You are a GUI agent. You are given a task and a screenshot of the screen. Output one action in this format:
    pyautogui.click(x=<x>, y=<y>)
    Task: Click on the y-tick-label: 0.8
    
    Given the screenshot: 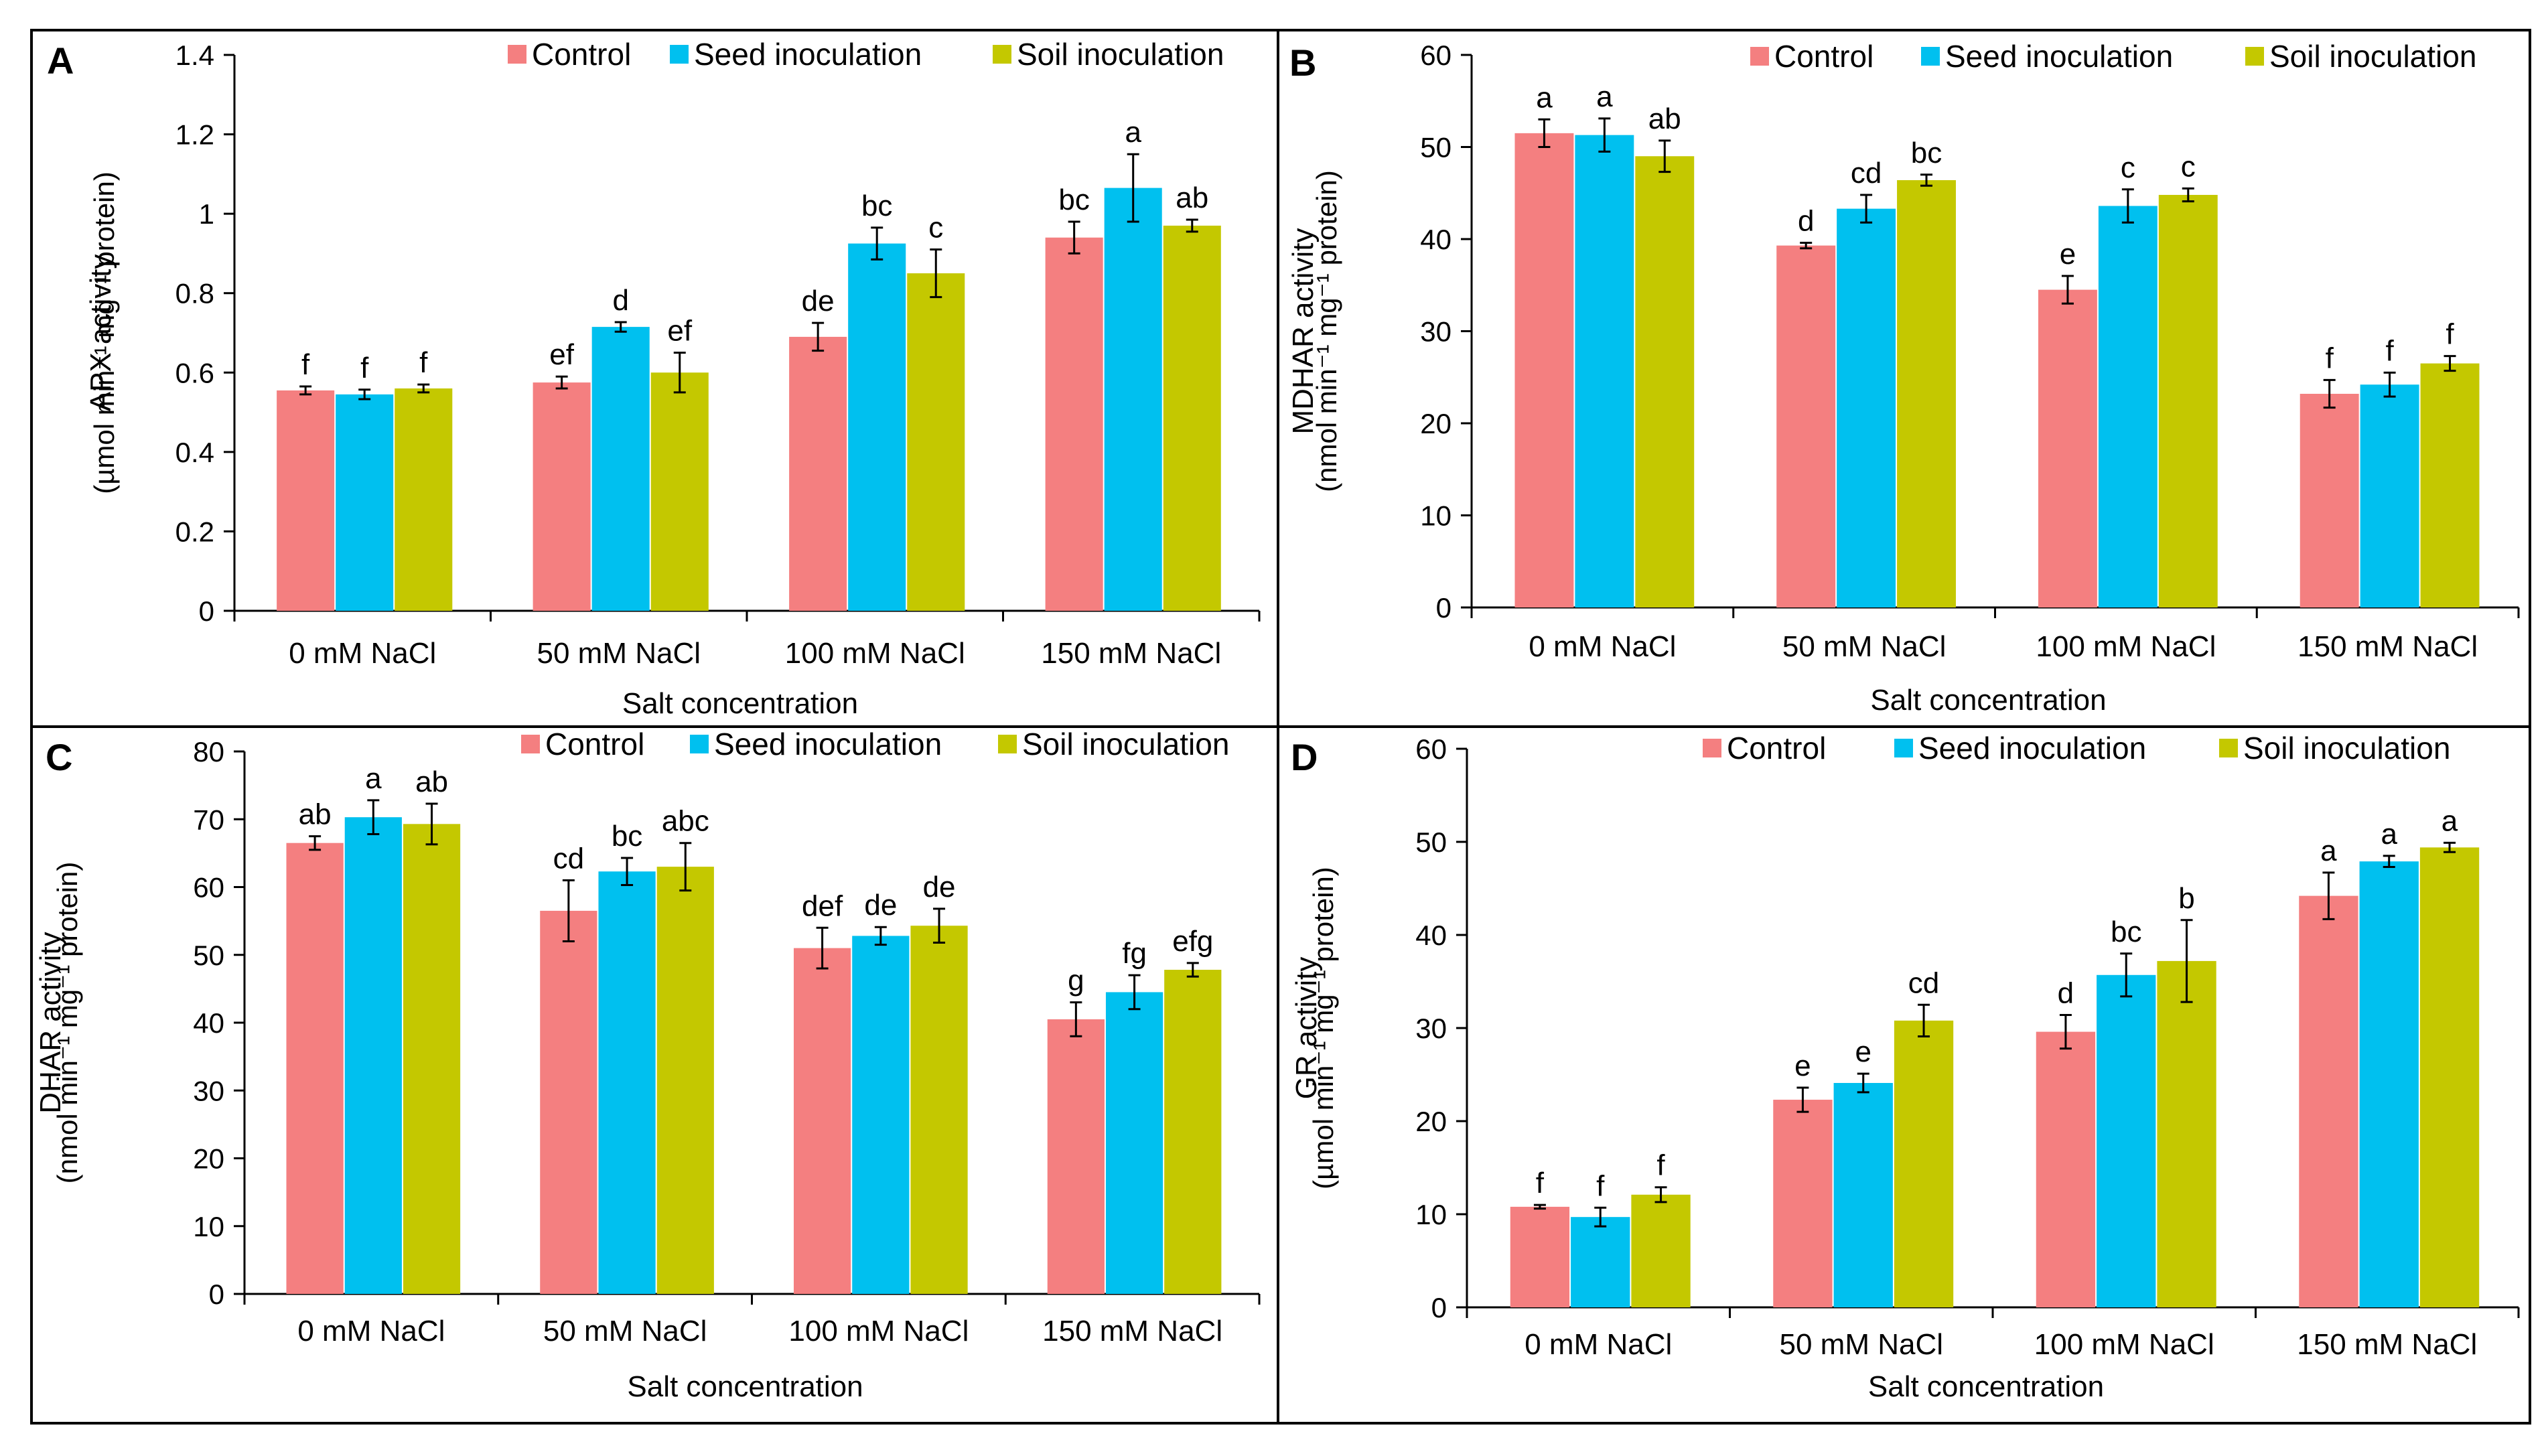 What is the action you would take?
    pyautogui.click(x=194, y=293)
    